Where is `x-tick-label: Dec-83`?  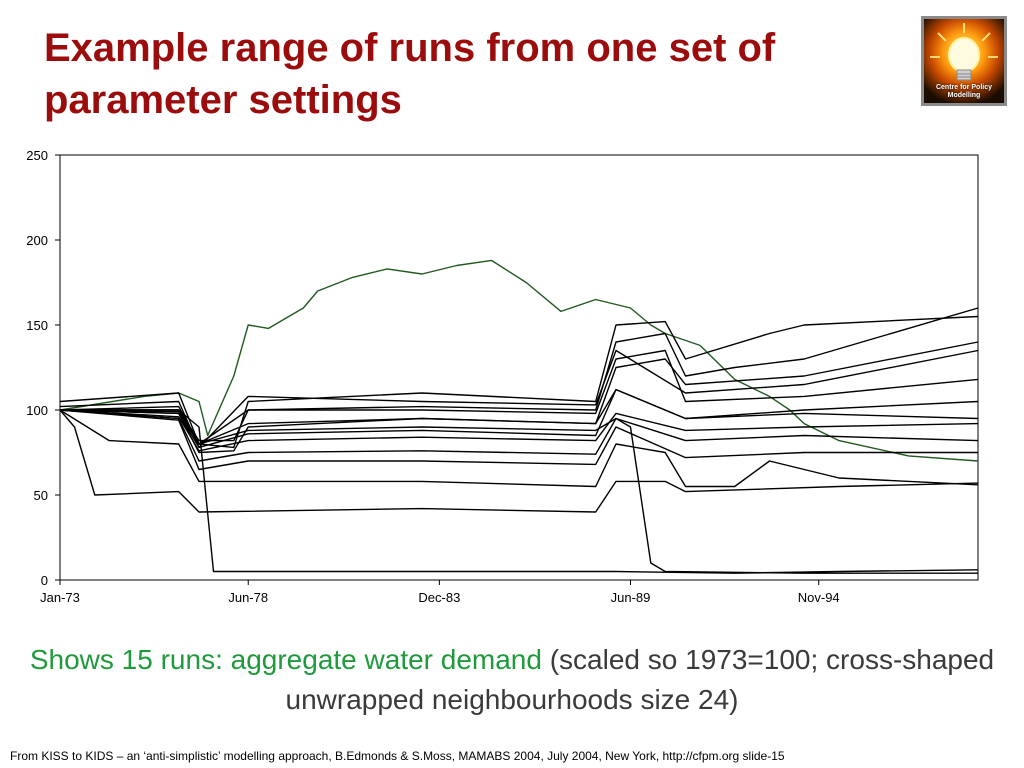
x-tick-label: Dec-83 is located at coordinates (439, 597).